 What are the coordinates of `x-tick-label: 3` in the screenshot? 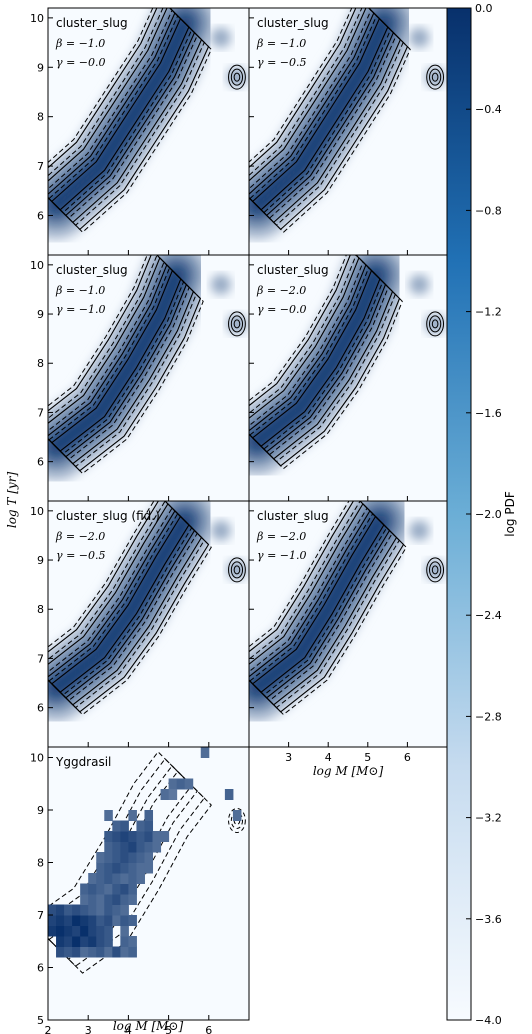 It's located at (288, 757).